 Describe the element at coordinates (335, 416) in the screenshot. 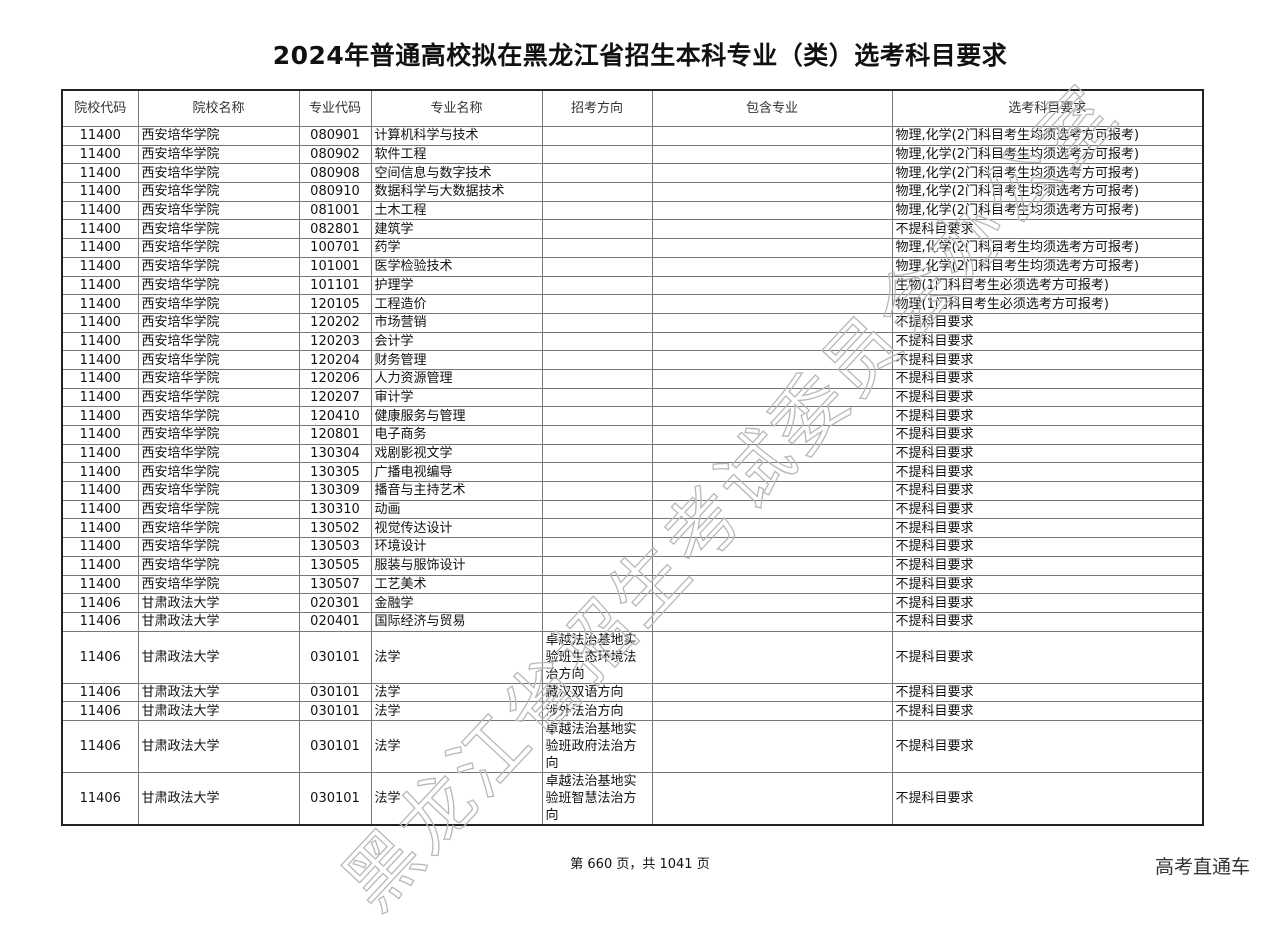

I see `cell-major-code: 120410` at that location.